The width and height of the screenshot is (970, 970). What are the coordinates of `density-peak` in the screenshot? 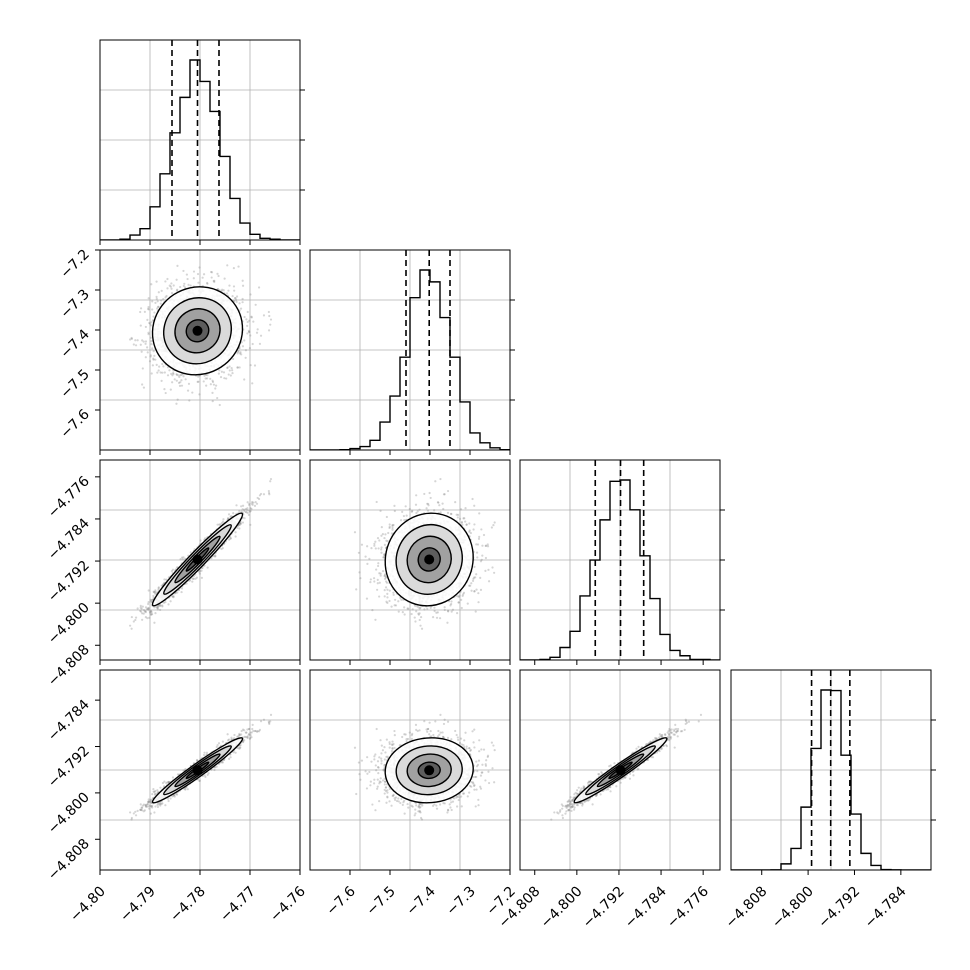 It's located at (197, 330).